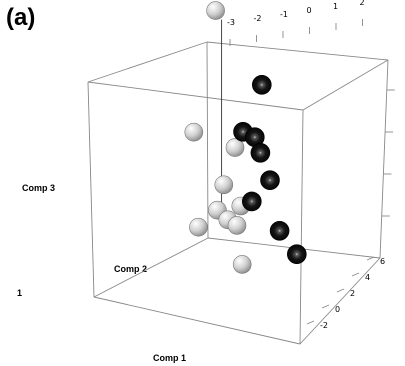  I want to click on right-tick-label-1: 4, so click(367, 277).